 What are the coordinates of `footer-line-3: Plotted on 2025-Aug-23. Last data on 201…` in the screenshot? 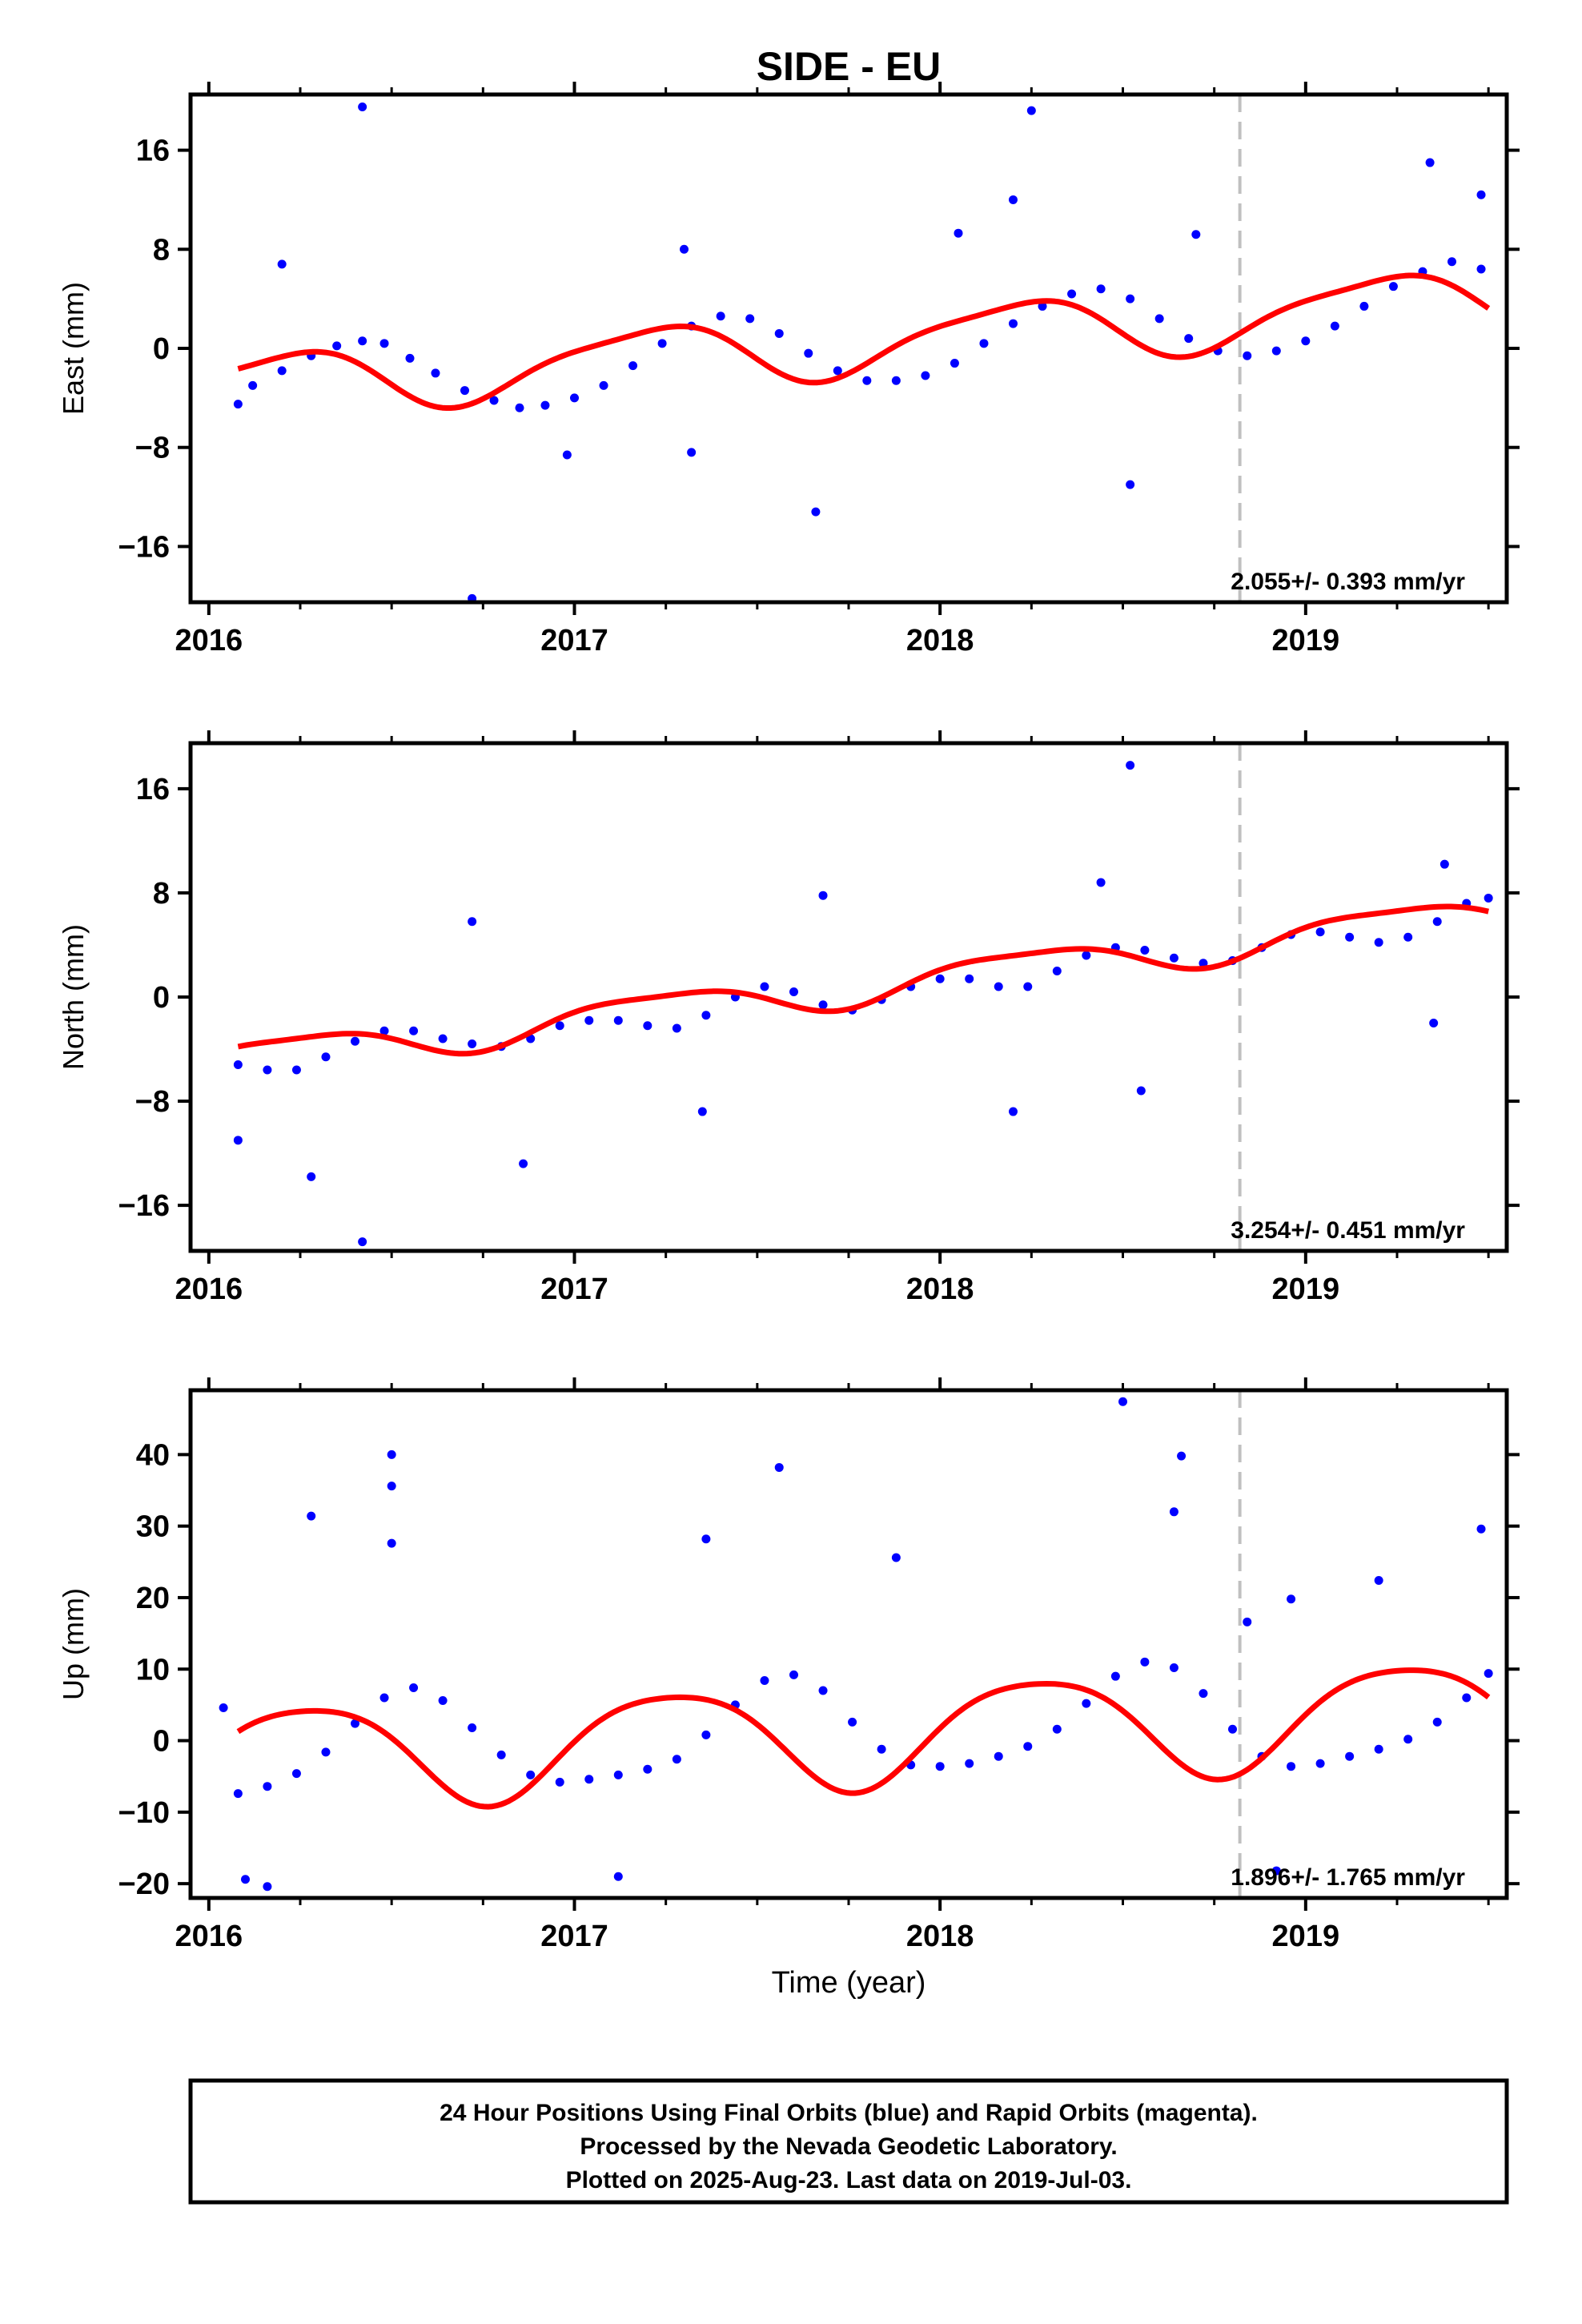 It's located at (849, 2180).